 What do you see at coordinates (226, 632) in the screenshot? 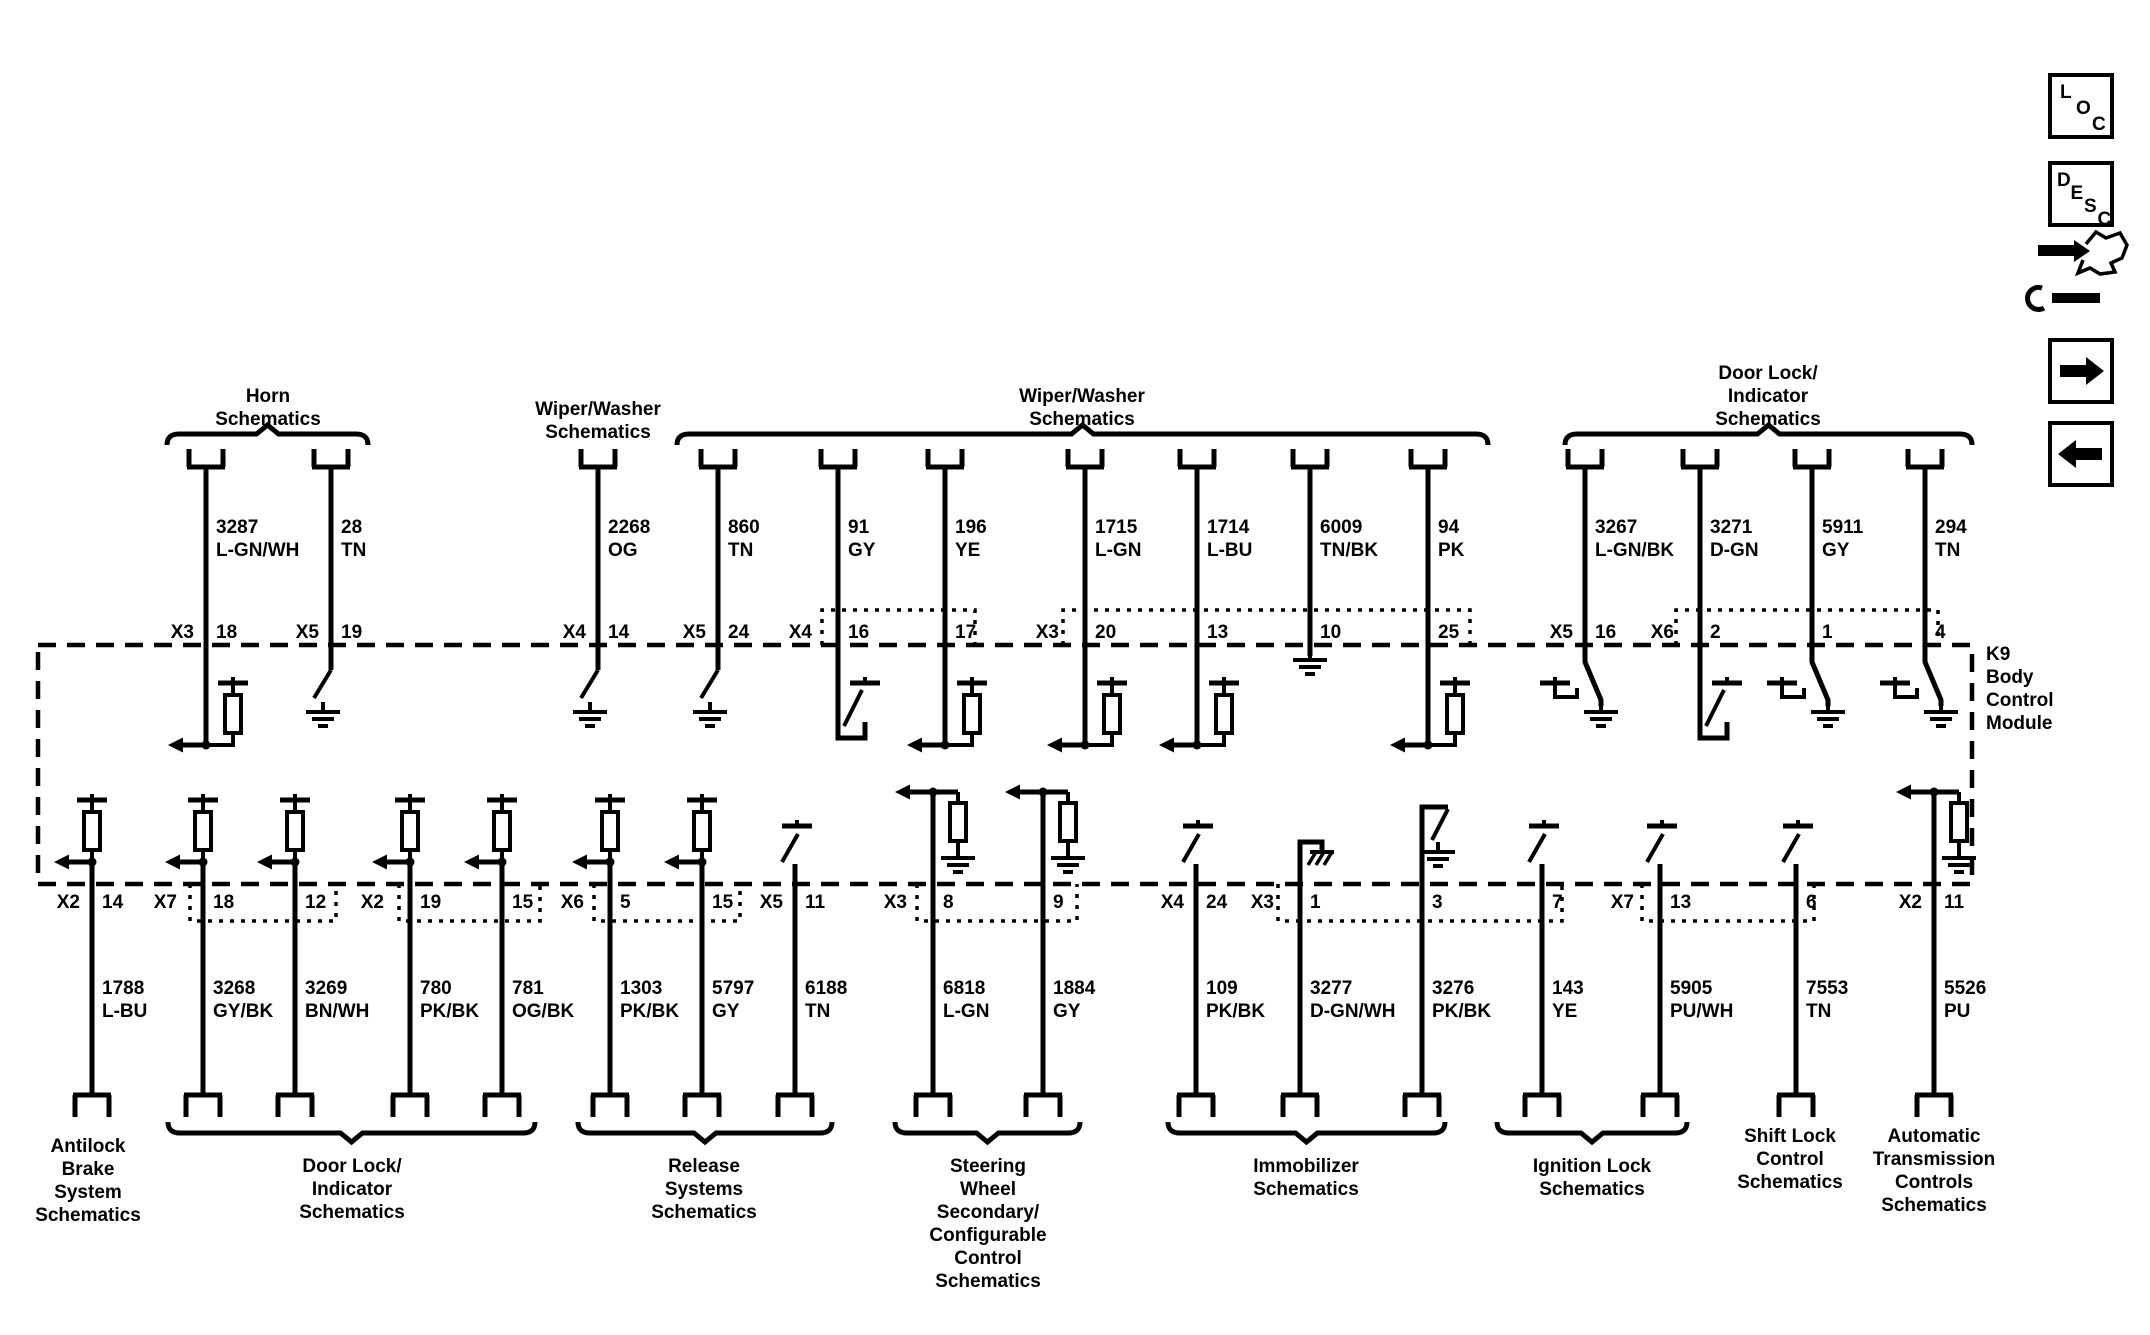
I see `pin-number-label: 18` at bounding box center [226, 632].